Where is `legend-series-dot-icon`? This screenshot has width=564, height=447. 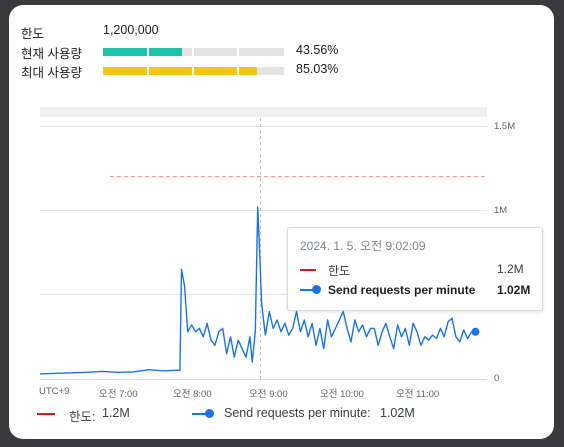
legend-series-dot-icon is located at coordinates (209, 413).